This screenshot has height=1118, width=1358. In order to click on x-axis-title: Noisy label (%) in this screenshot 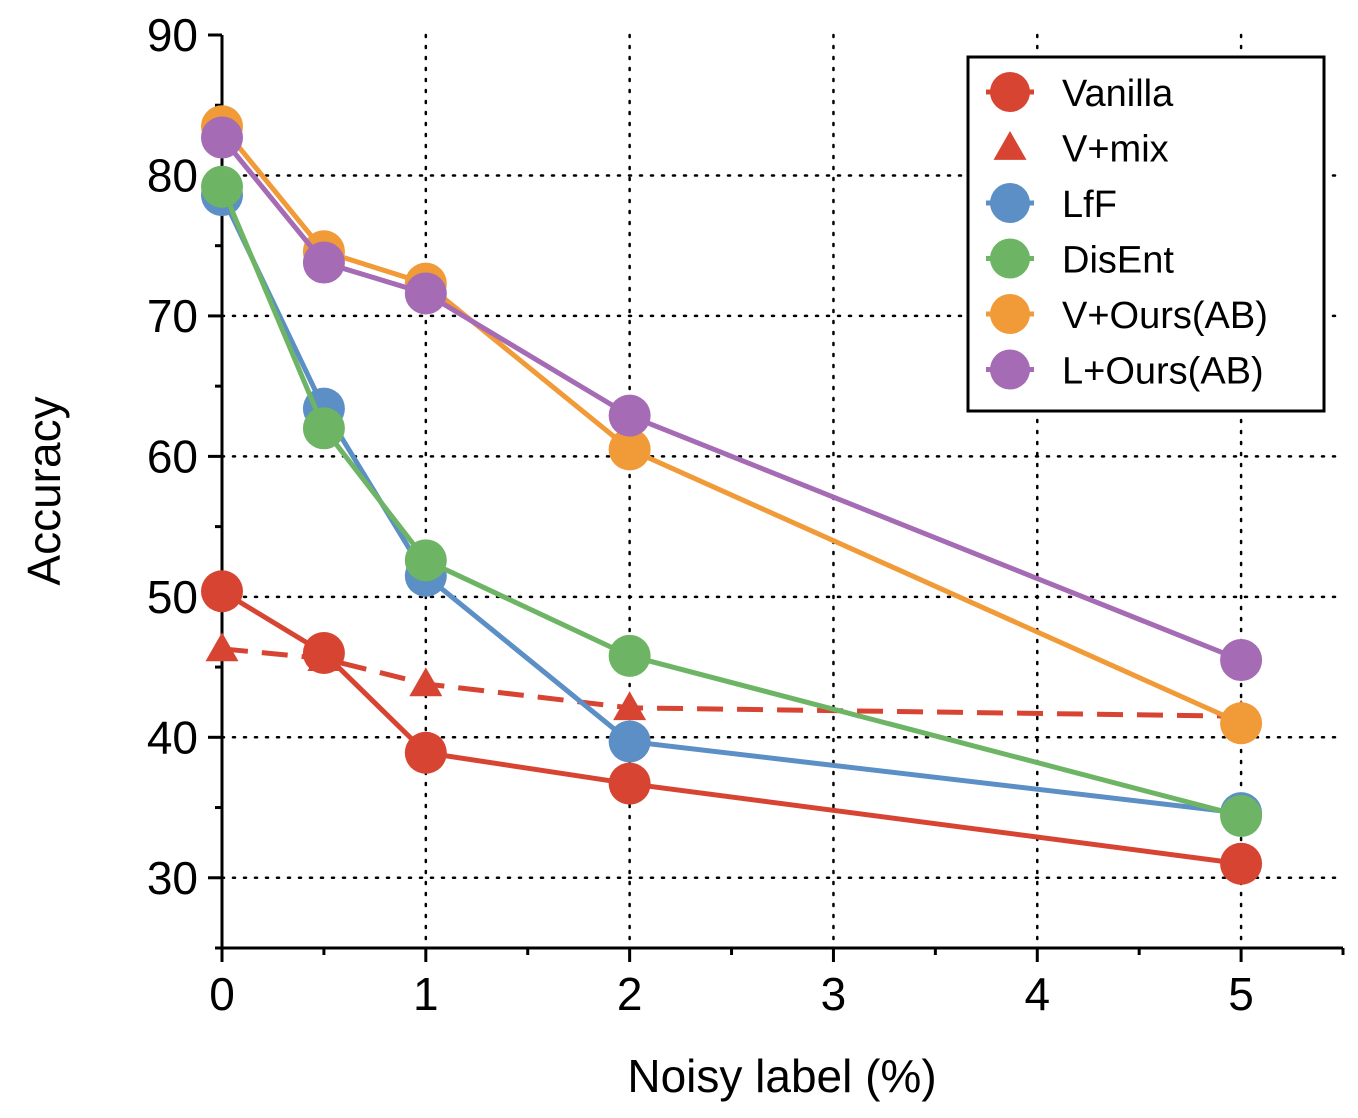, I will do `click(781, 1076)`.